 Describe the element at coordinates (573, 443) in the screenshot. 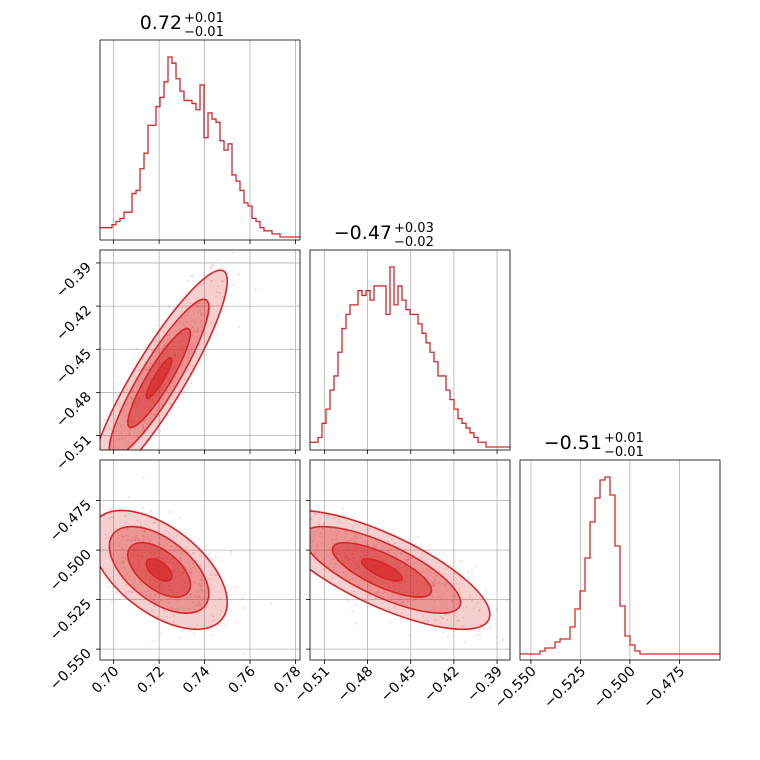

I see `panel-title-median: −0.51` at that location.